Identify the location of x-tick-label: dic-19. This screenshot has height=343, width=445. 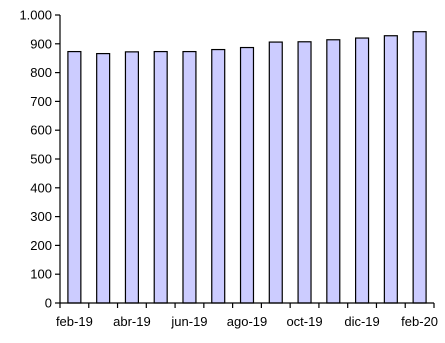
(361, 321).